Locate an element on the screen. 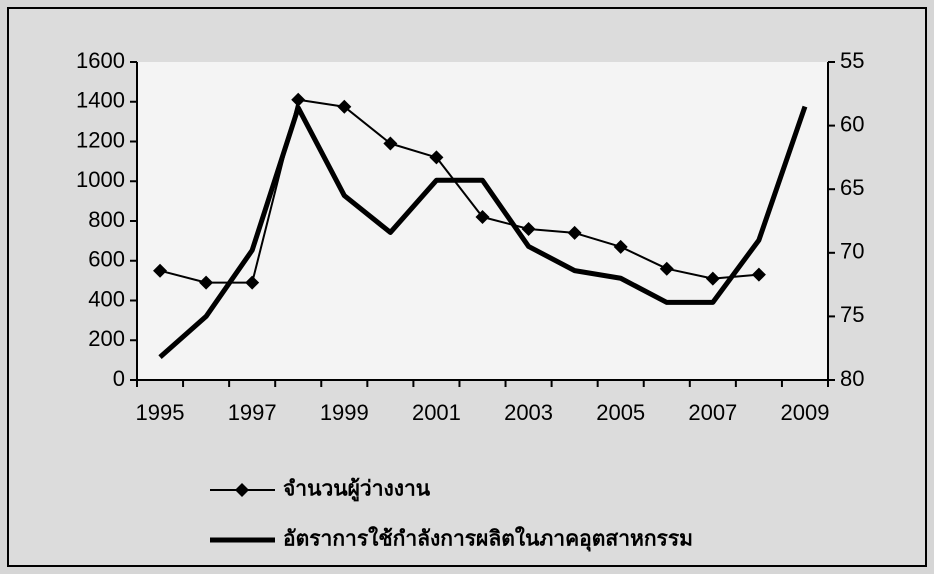 The height and width of the screenshot is (574, 934). y-tick-label: 1000 is located at coordinates (100, 179).